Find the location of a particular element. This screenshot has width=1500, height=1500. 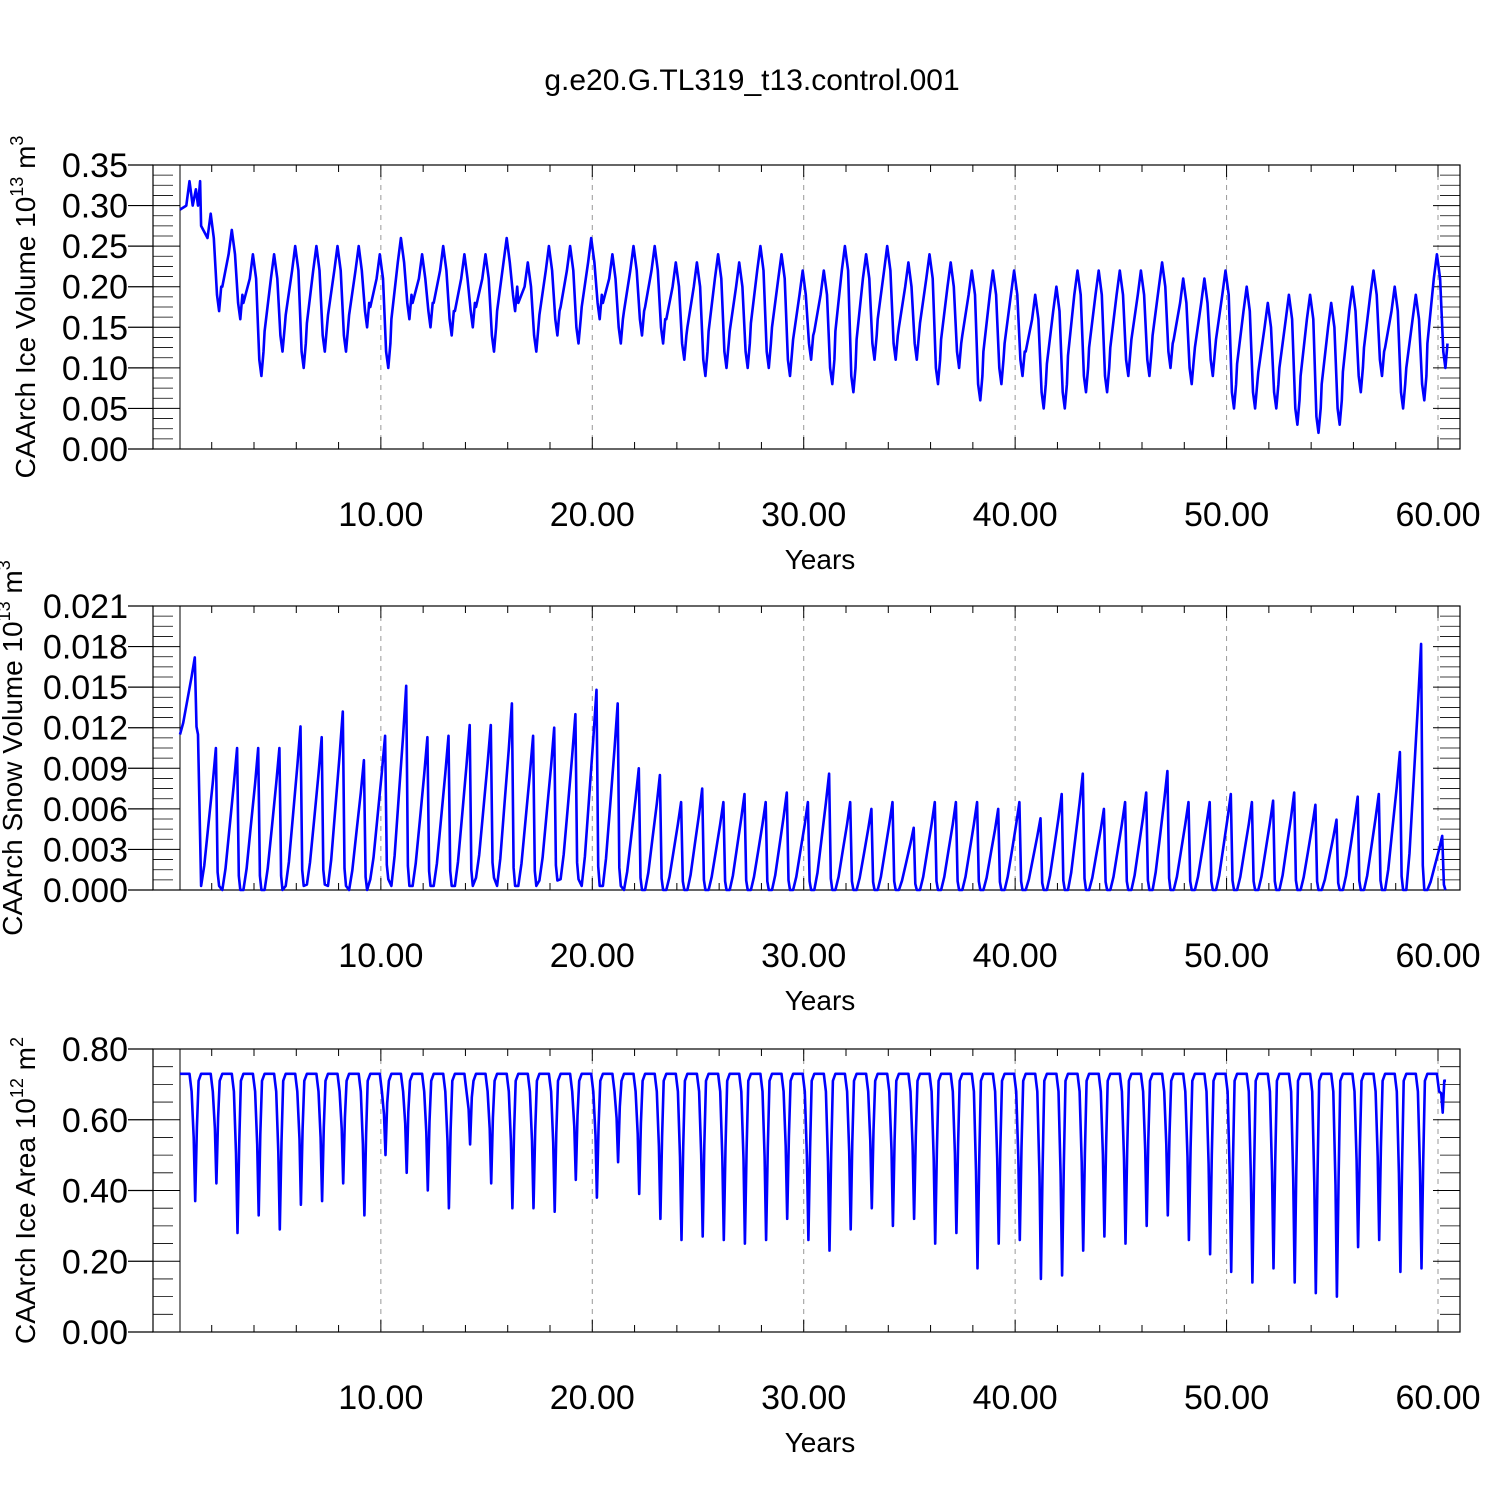

y-tick-label: 0.003 is located at coordinates (85, 850).